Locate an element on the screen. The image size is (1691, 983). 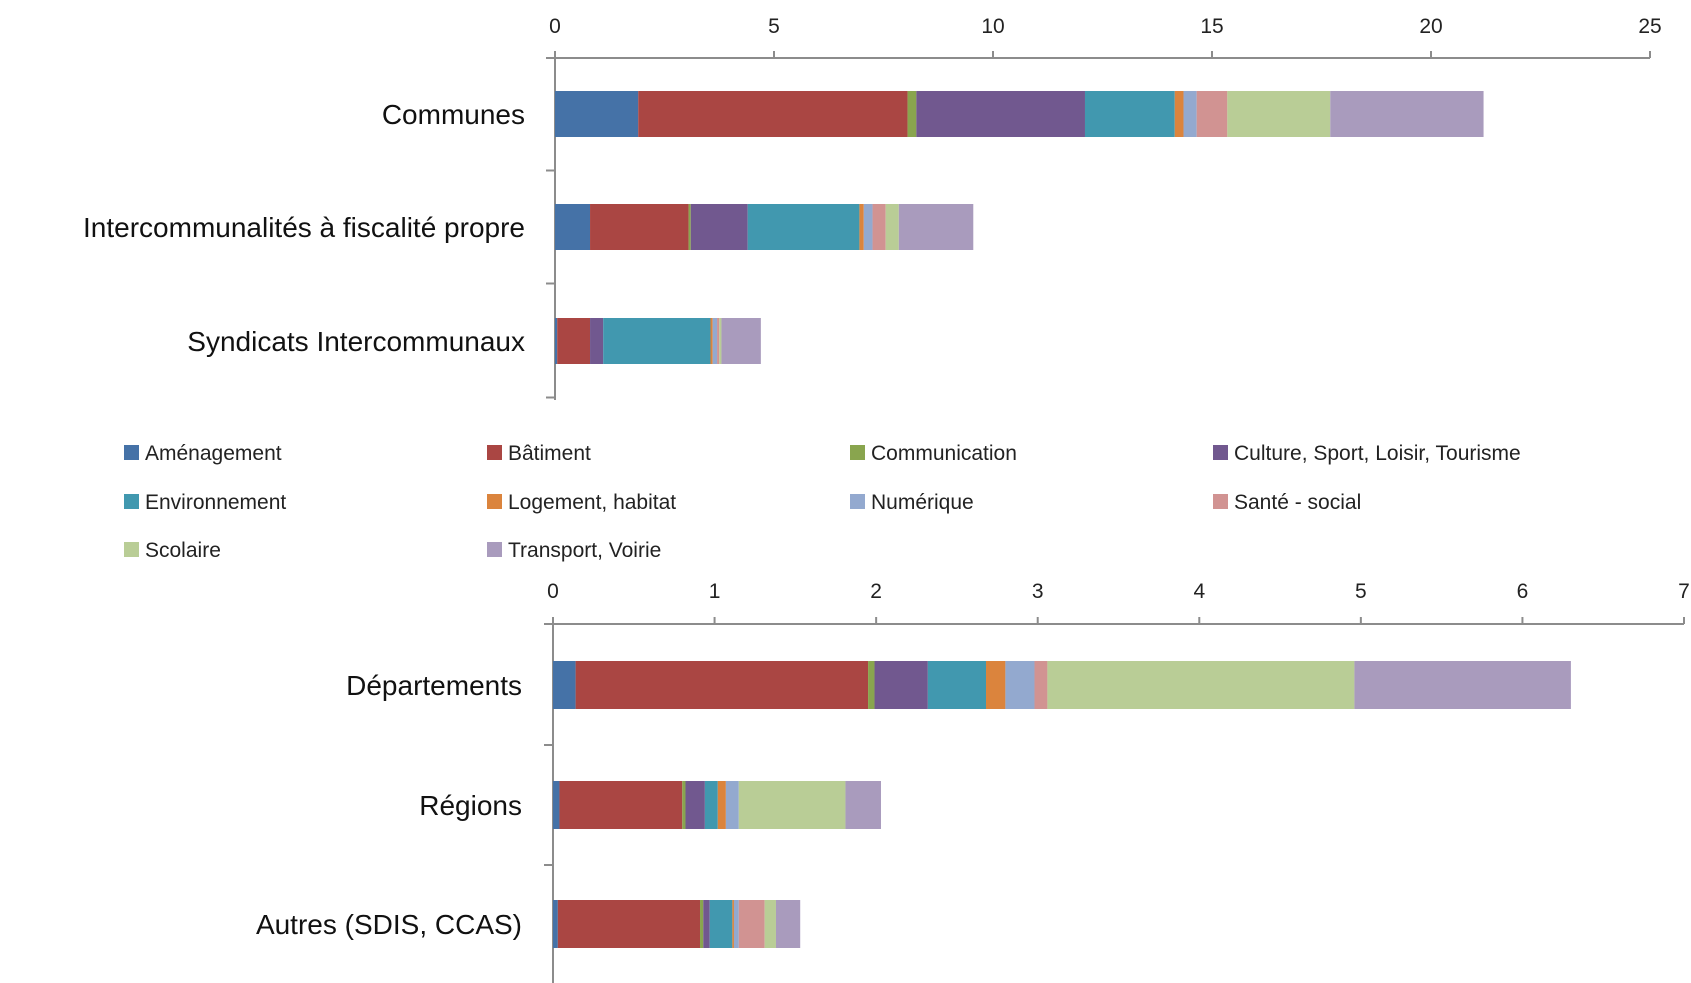
value-axis-tick-label: 2 is located at coordinates (876, 591).